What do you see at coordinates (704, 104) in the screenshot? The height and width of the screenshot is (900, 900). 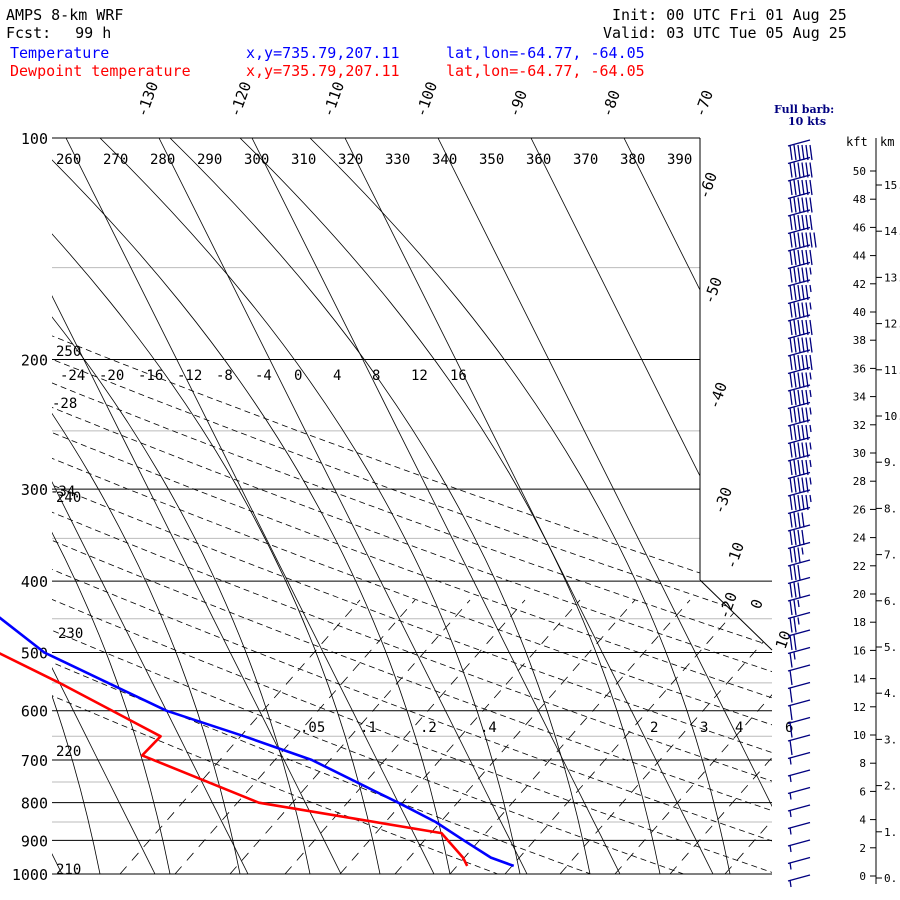 I see `isotherm-label: -70` at bounding box center [704, 104].